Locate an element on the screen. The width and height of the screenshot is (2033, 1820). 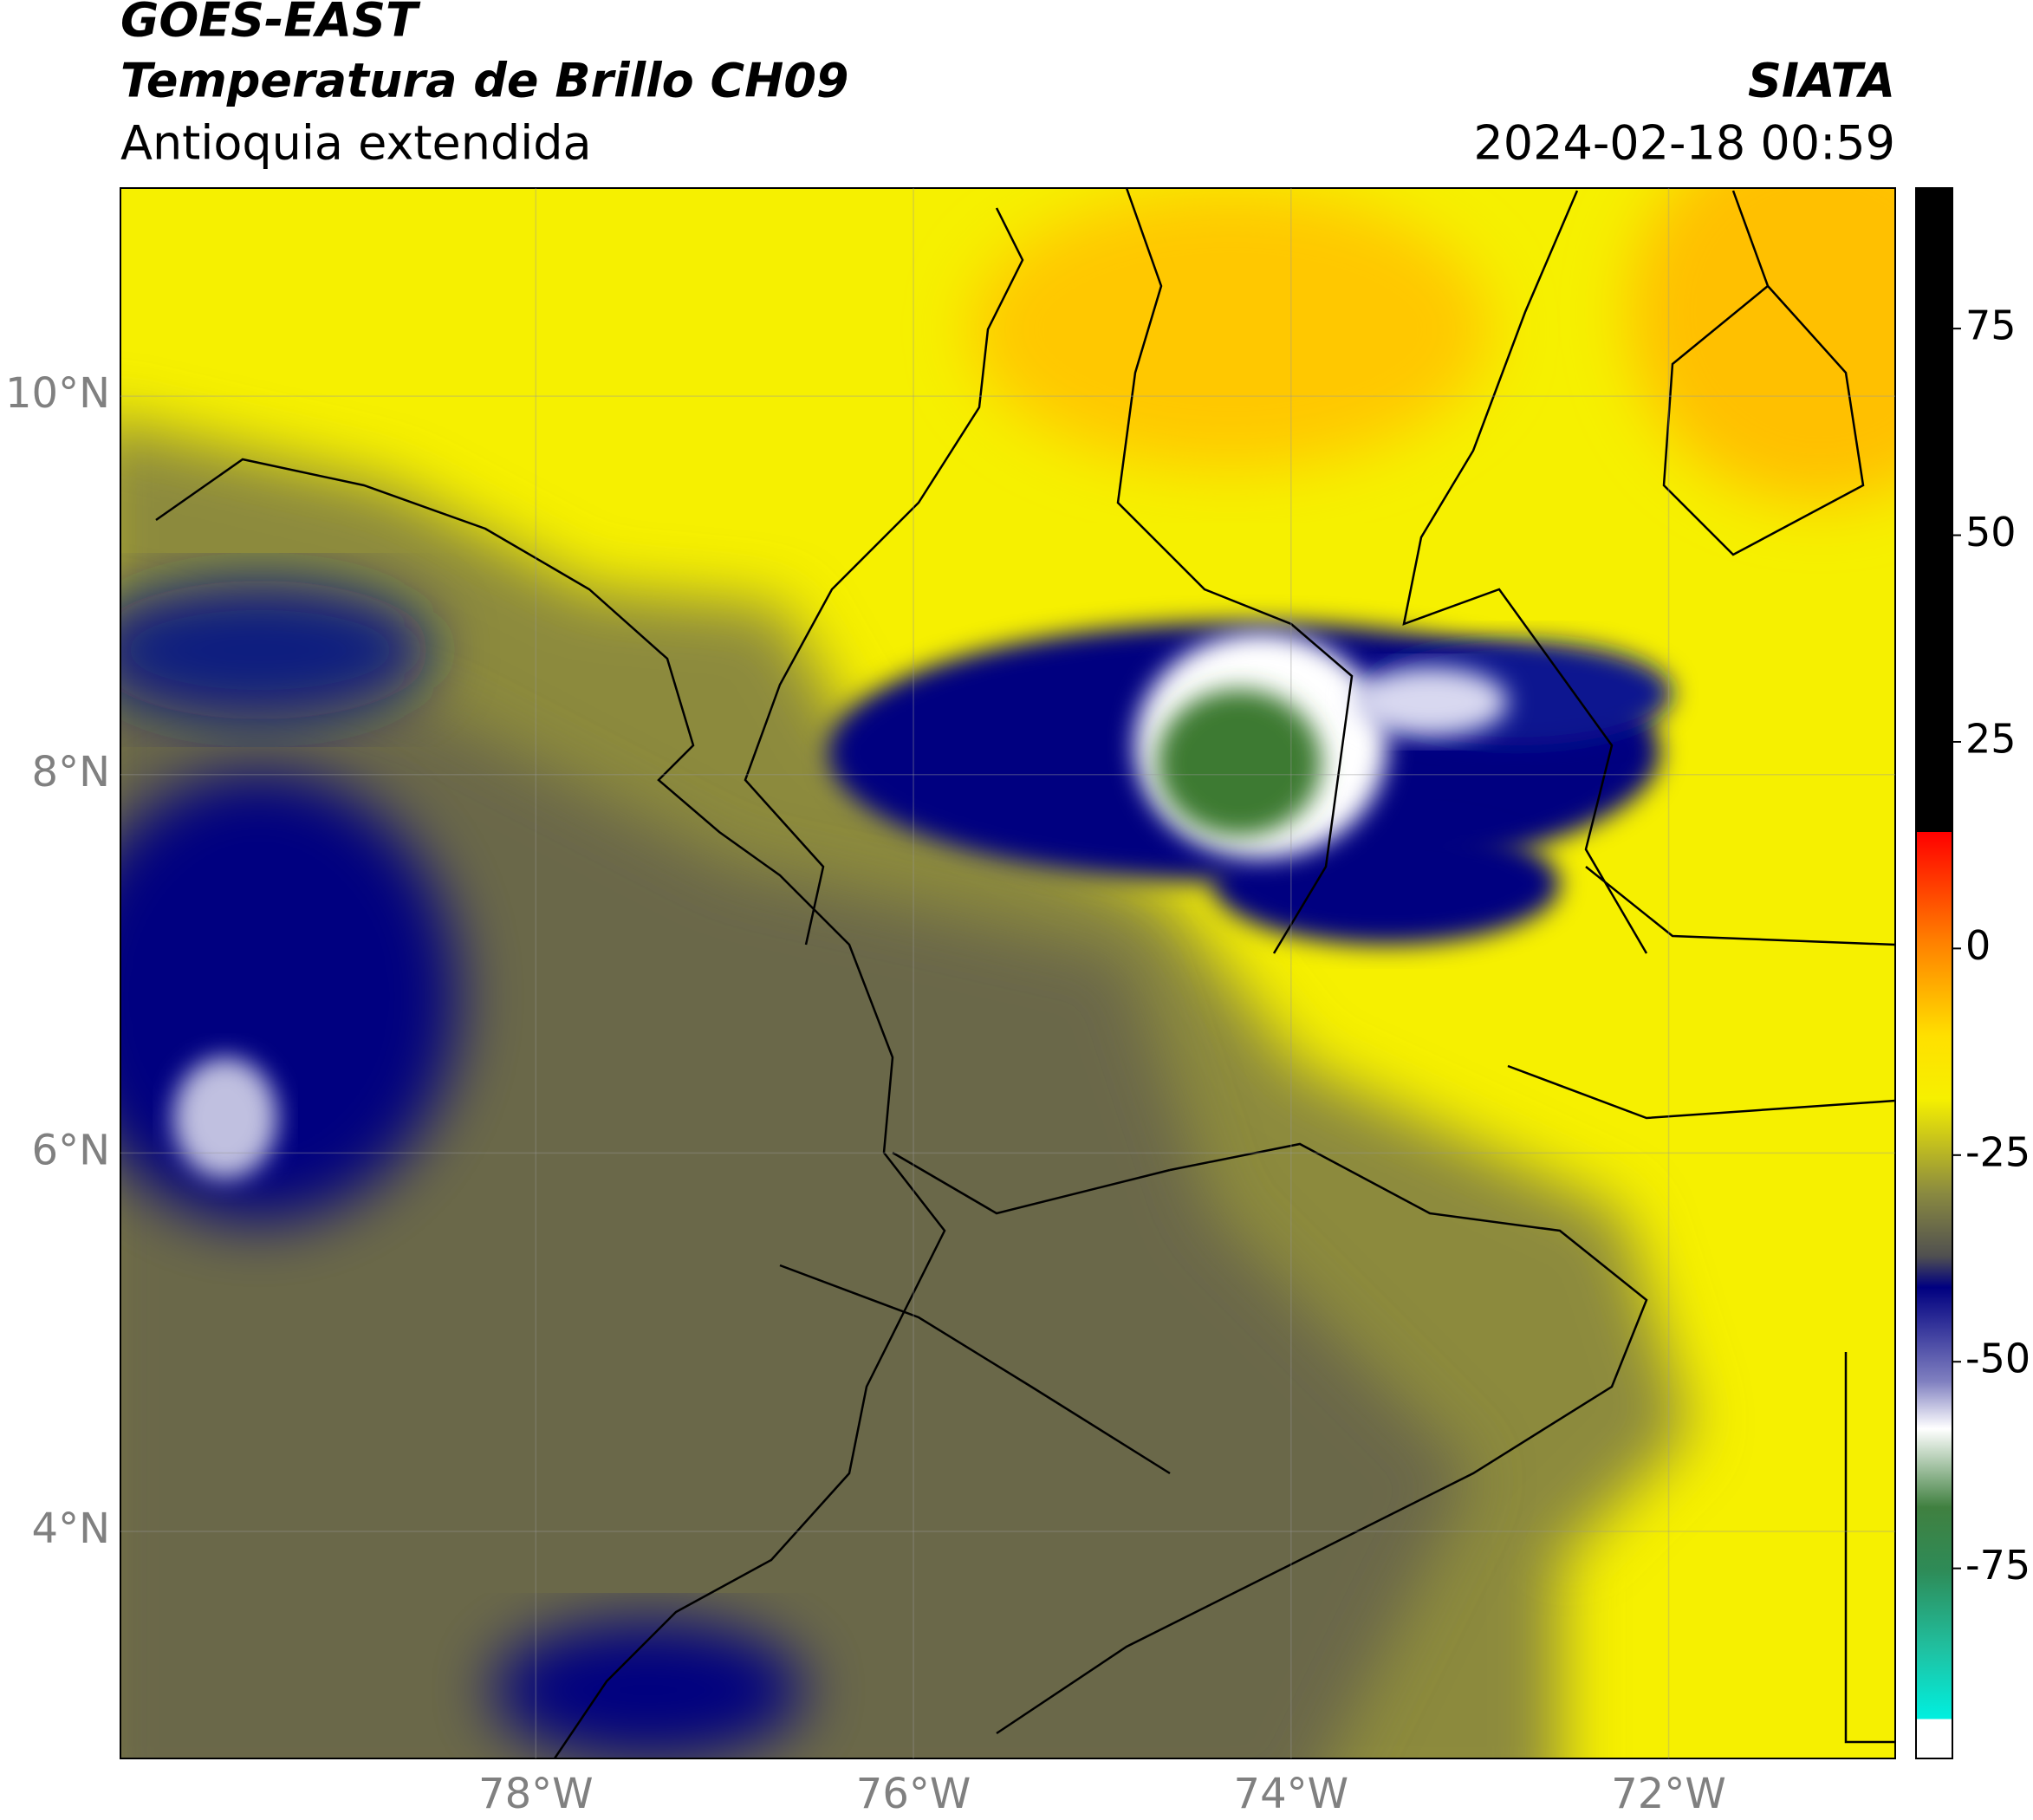
datetime: 2024-02-18 00:59 is located at coordinates (1684, 143).